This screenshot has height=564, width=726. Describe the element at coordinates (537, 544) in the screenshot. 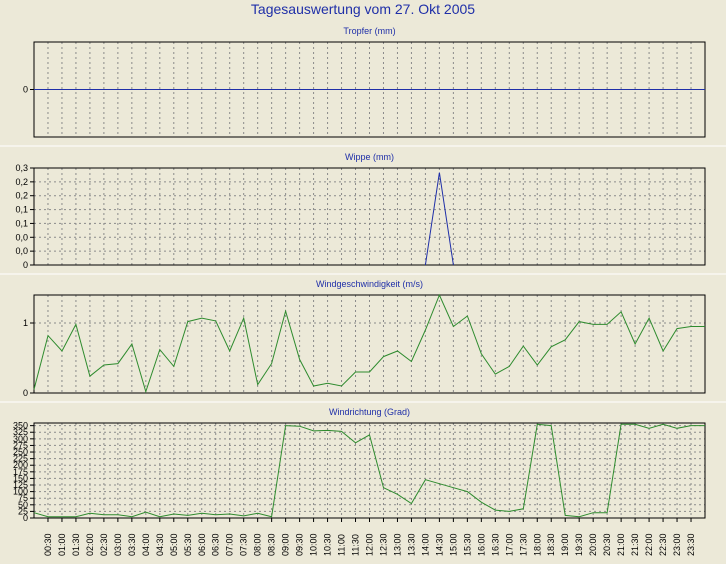

I see `x-tick-label: 18:00` at that location.